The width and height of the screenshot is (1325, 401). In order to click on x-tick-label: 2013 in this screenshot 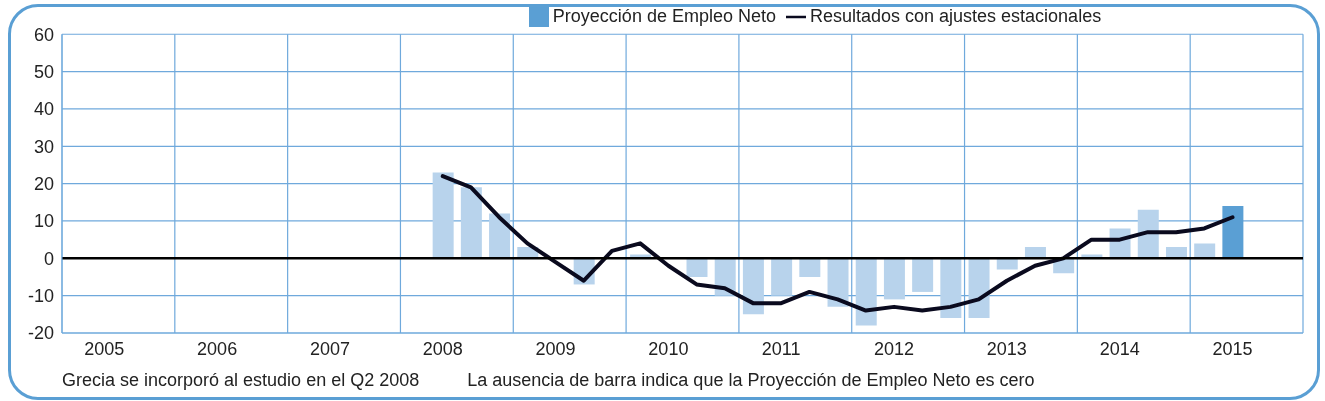, I will do `click(1006, 349)`.